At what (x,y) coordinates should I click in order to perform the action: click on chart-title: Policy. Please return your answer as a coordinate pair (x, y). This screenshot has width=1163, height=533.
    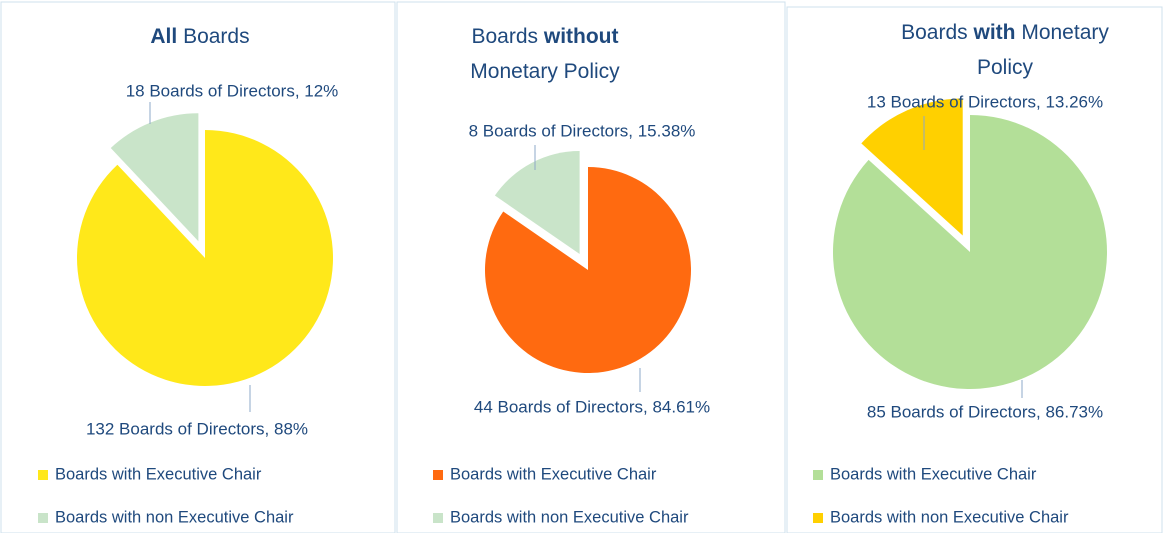
    Looking at the image, I should click on (1005, 67).